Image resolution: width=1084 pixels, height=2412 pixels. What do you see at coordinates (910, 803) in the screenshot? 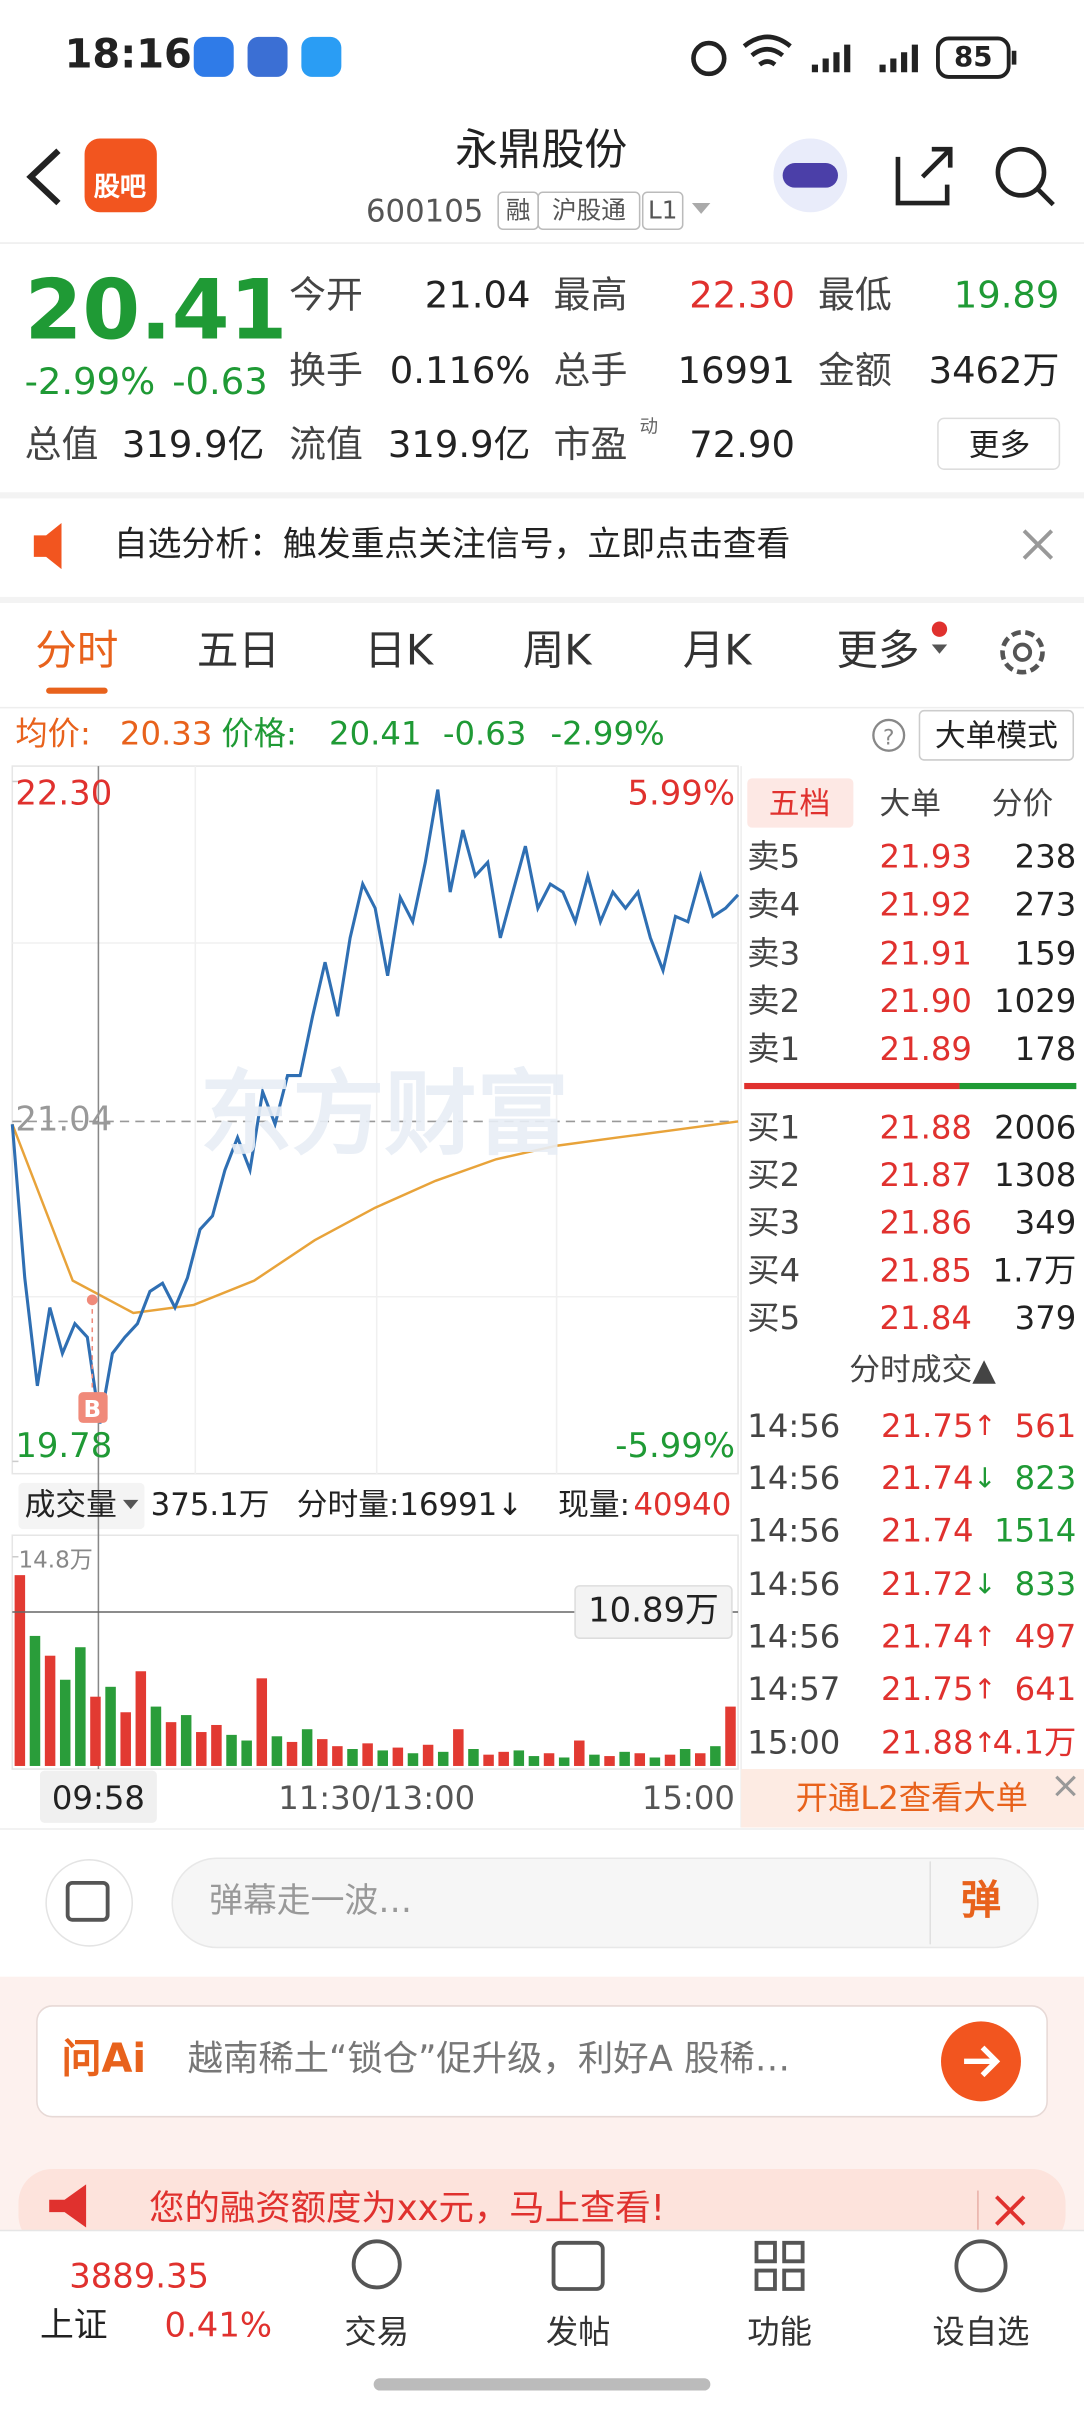
I see `book-tab: 大单` at bounding box center [910, 803].